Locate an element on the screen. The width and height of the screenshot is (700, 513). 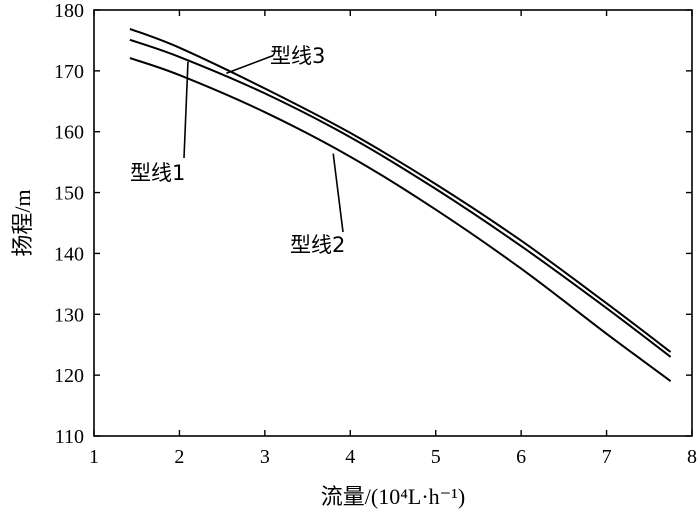
series-annotation-label: 型线3 is located at coordinates (297, 56).